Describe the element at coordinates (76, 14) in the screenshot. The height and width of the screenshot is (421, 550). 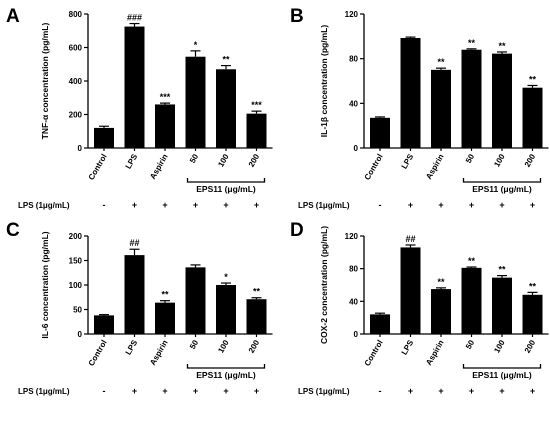
I see `y-tick-label: 800` at that location.